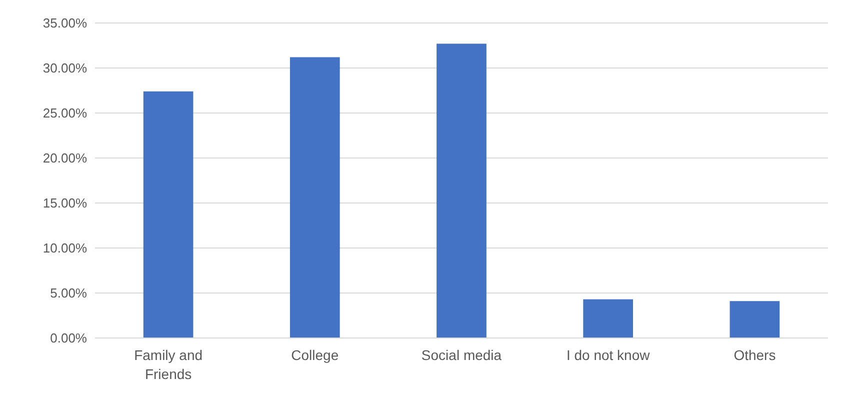 The image size is (848, 403). Describe the element at coordinates (65, 248) in the screenshot. I see `y-tick-label: 10.00%` at that location.